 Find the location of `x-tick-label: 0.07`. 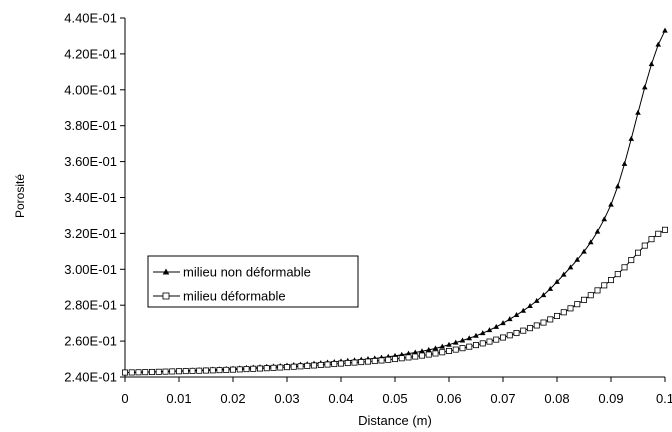

x-tick-label: 0.07 is located at coordinates (502, 398).